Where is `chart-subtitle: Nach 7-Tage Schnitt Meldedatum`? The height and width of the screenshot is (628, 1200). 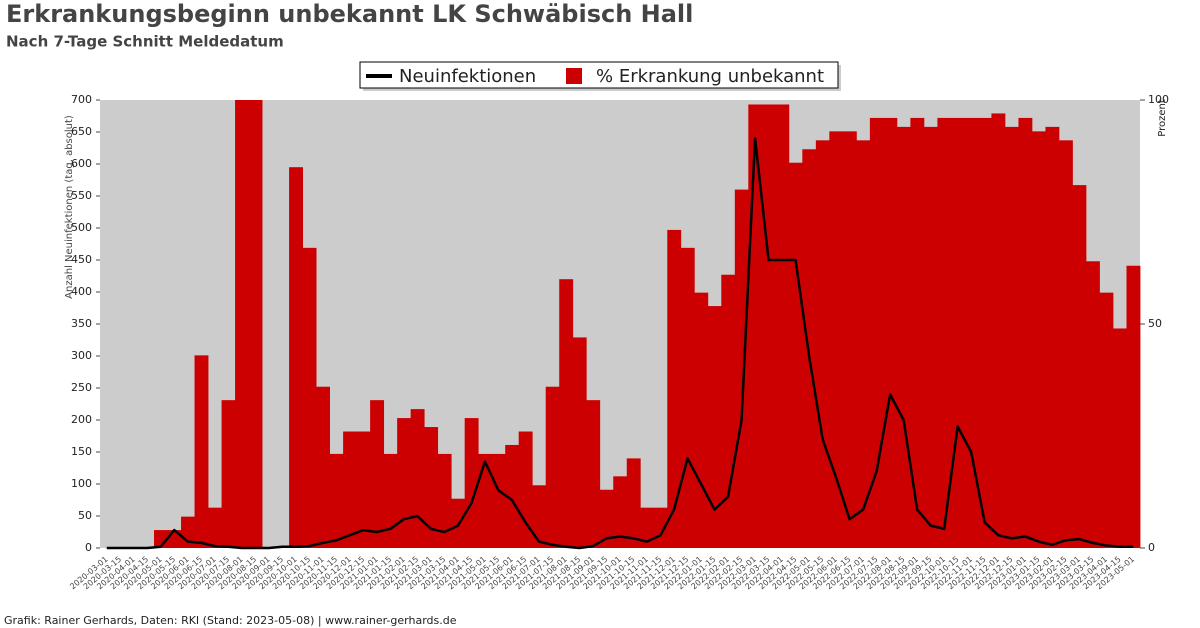
chart-subtitle: Nach 7-Tage Schnitt Meldedatum is located at coordinates (145, 42).